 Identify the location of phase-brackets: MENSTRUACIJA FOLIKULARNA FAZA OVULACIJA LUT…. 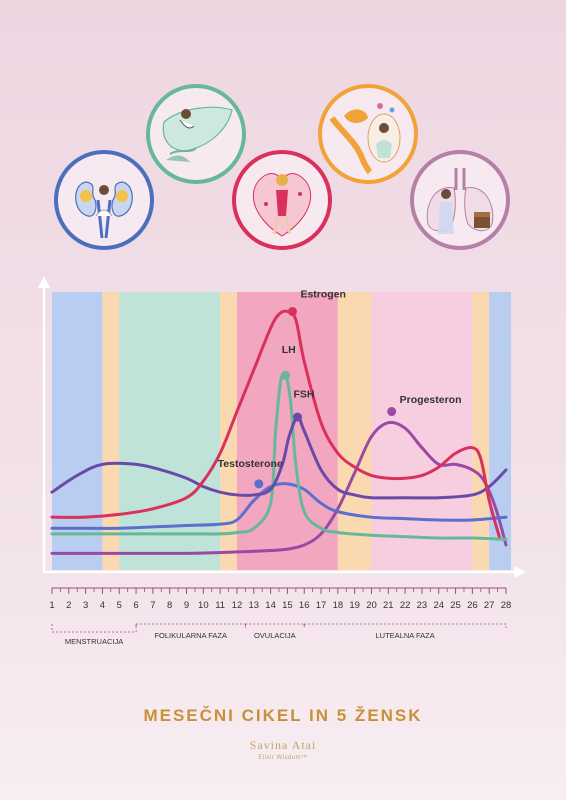
(279, 634).